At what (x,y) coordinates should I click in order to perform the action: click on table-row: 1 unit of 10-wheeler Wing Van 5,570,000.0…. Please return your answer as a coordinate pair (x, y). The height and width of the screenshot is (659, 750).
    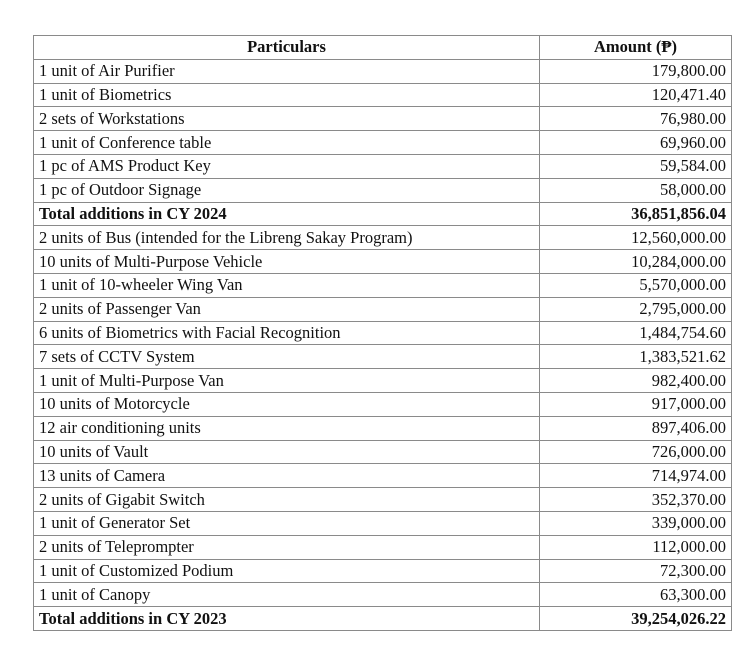
    Looking at the image, I should click on (382, 285).